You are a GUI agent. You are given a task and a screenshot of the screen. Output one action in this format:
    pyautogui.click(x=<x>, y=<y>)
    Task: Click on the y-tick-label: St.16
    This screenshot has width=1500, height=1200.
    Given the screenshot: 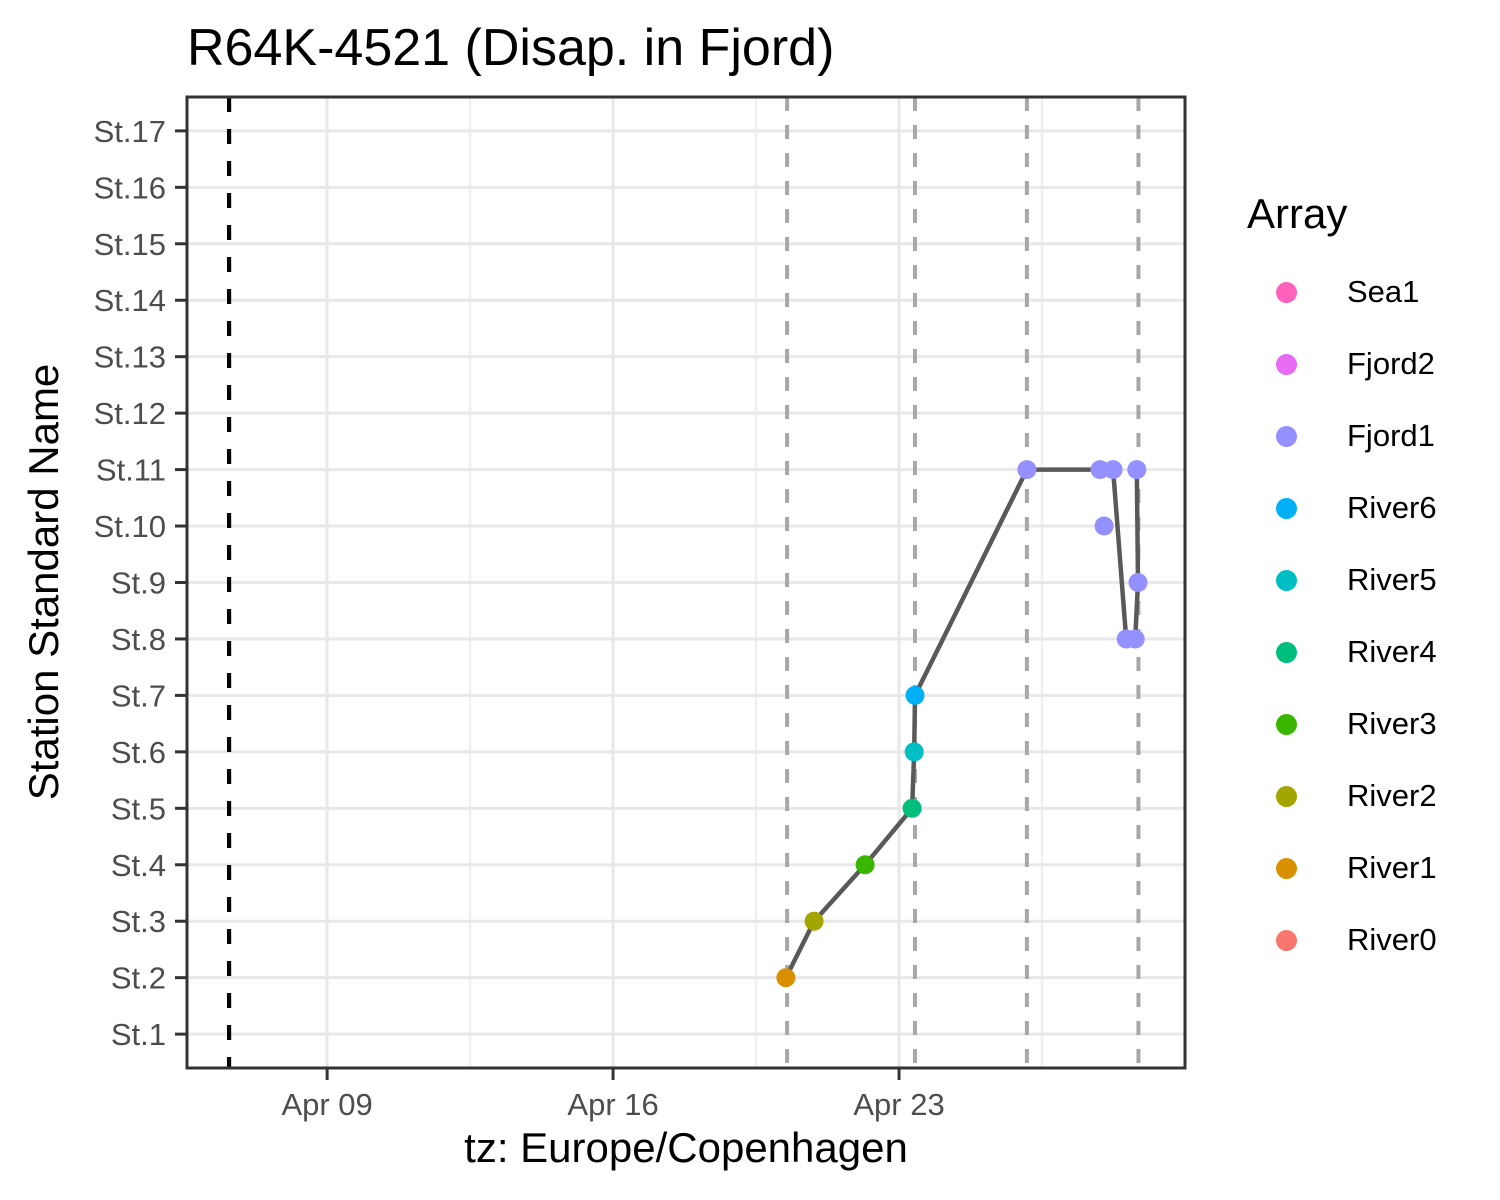 What is the action you would take?
    pyautogui.click(x=130, y=187)
    